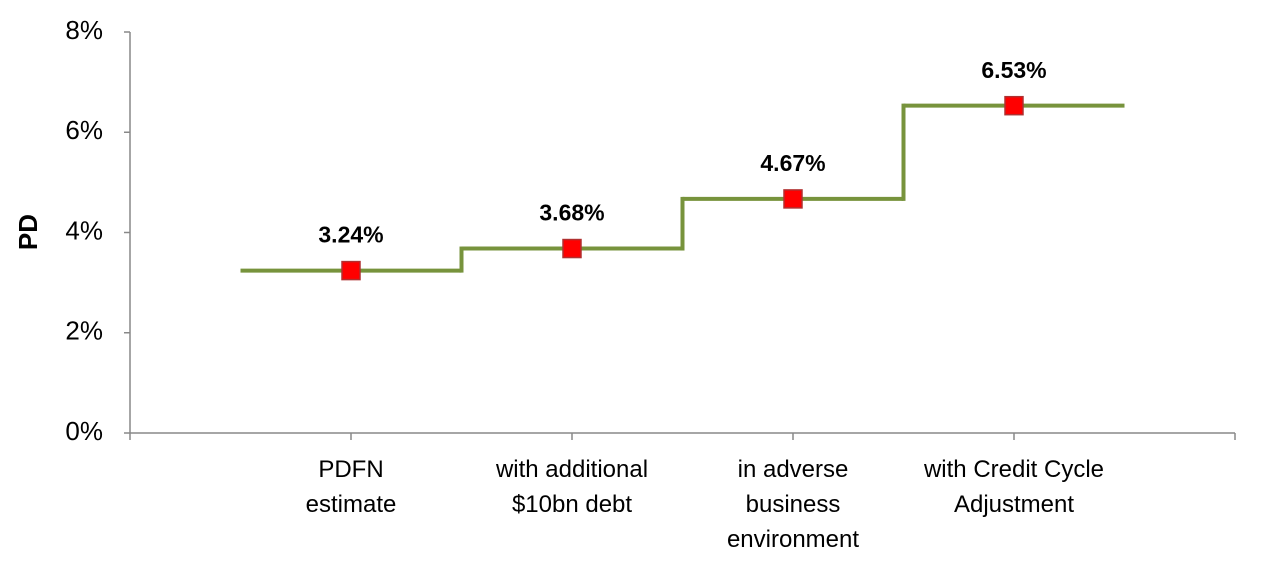 The width and height of the screenshot is (1264, 573). Describe the element at coordinates (84, 230) in the screenshot. I see `y-tick-label: 4%` at that location.